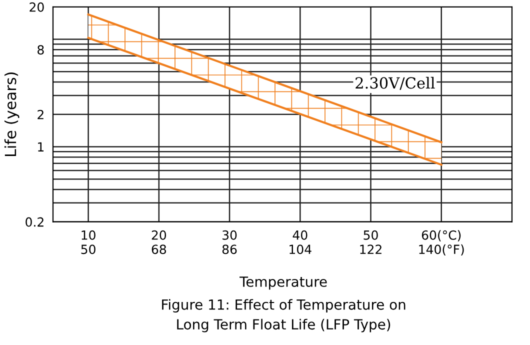  I want to click on y-axis-title: Life (years), so click(12, 114).